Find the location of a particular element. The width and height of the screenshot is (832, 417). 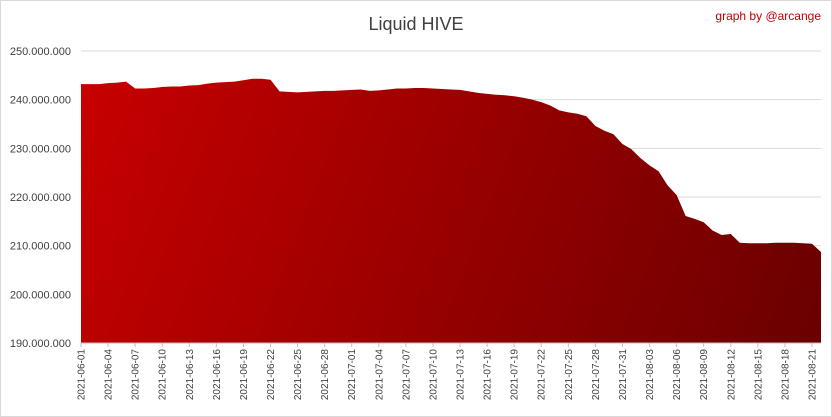

x-tick-label: 2021-07-31 is located at coordinates (623, 375).